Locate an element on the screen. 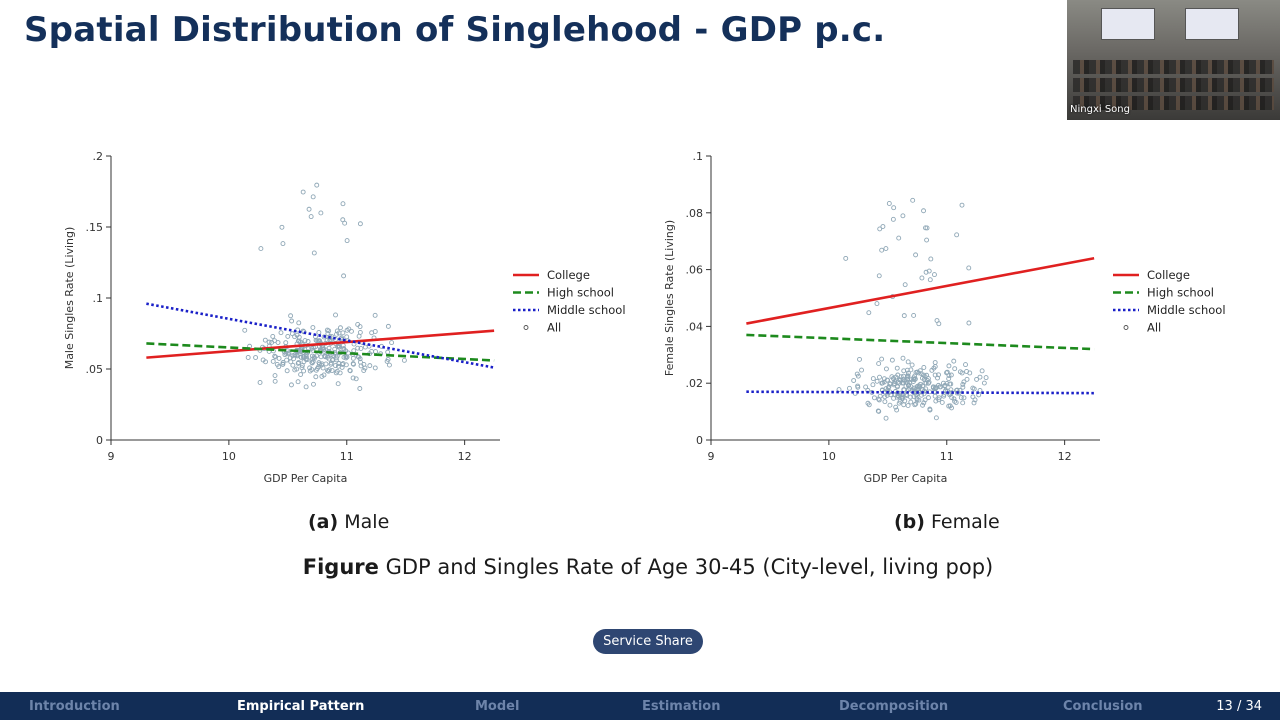 The height and width of the screenshot is (720, 1280). legend-label: Middle school is located at coordinates (586, 310).